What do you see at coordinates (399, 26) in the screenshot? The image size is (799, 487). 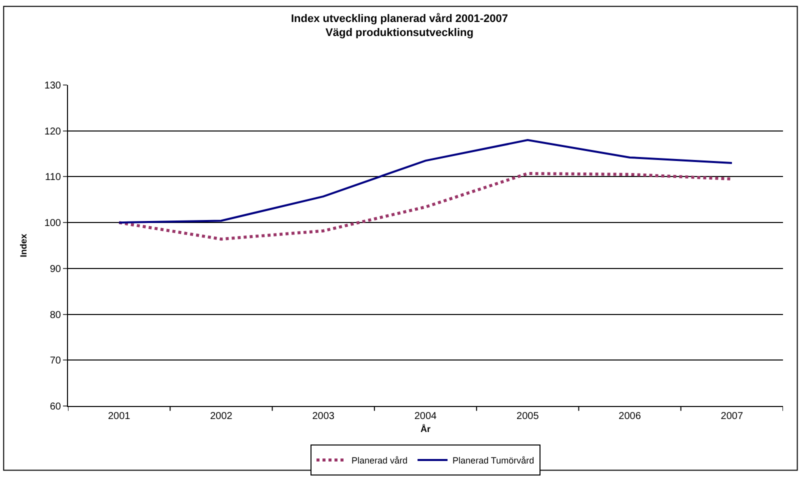 I see `chart-title: Index utveckling planerad vård 2001-2007 Vägd produktionsutveckling` at bounding box center [399, 26].